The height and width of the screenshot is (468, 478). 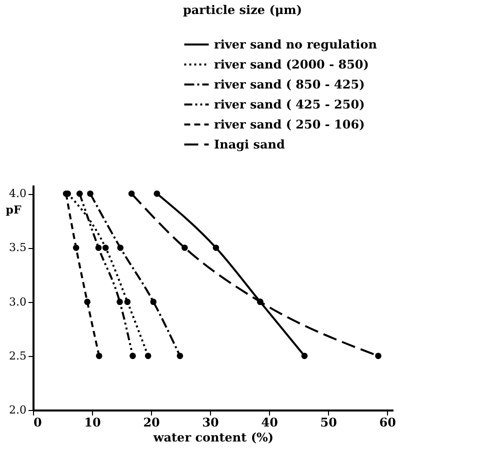 What do you see at coordinates (296, 45) in the screenshot?
I see `legend-label: river sand no regulation` at bounding box center [296, 45].